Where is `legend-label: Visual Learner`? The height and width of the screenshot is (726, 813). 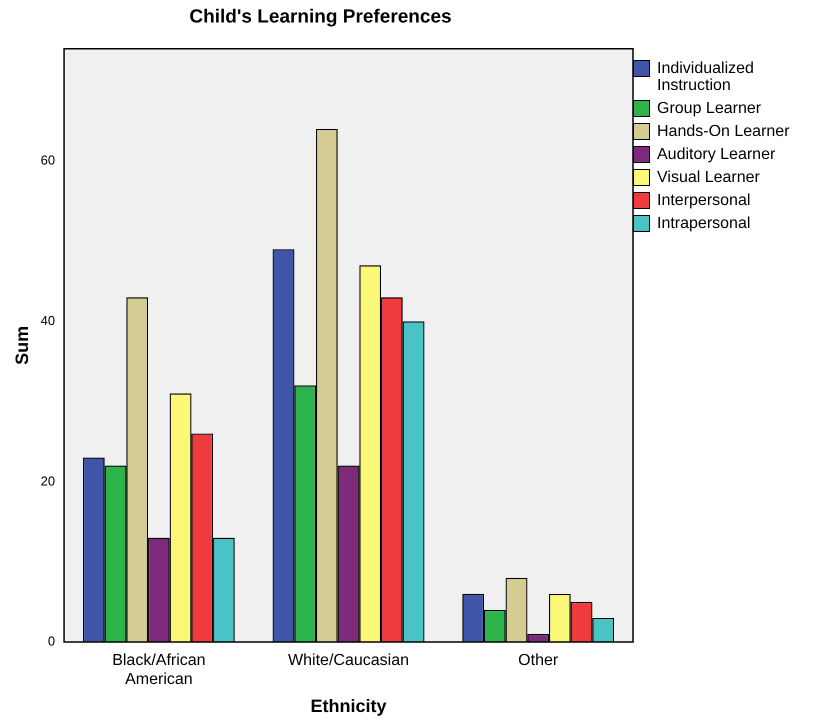 legend-label: Visual Learner is located at coordinates (708, 177).